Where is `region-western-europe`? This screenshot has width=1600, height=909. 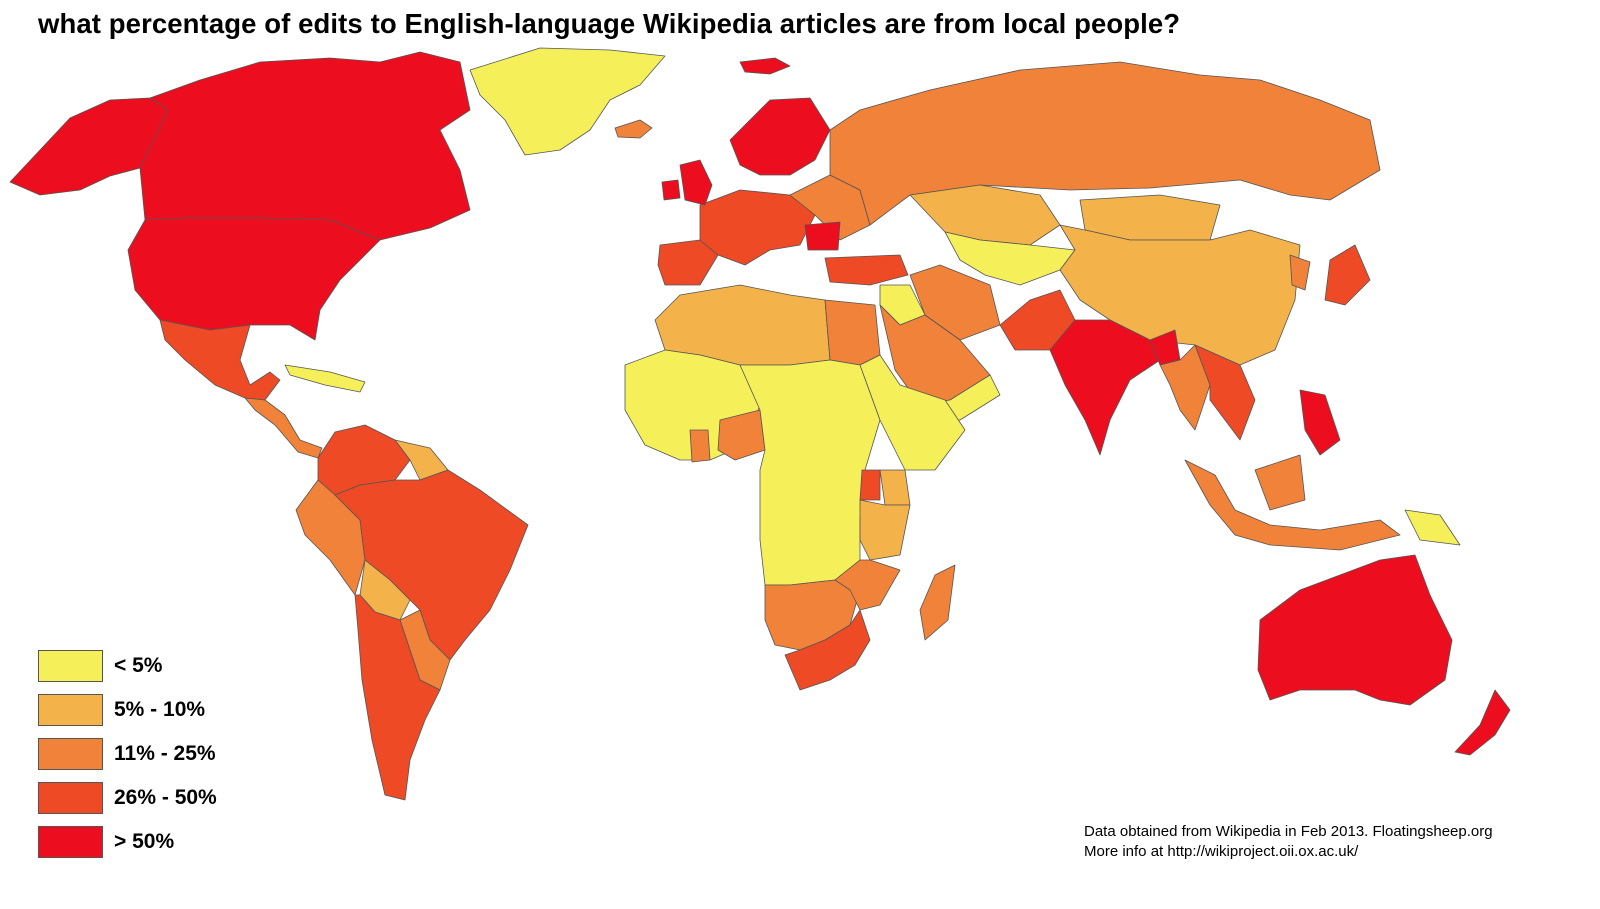 region-western-europe is located at coordinates (757, 227).